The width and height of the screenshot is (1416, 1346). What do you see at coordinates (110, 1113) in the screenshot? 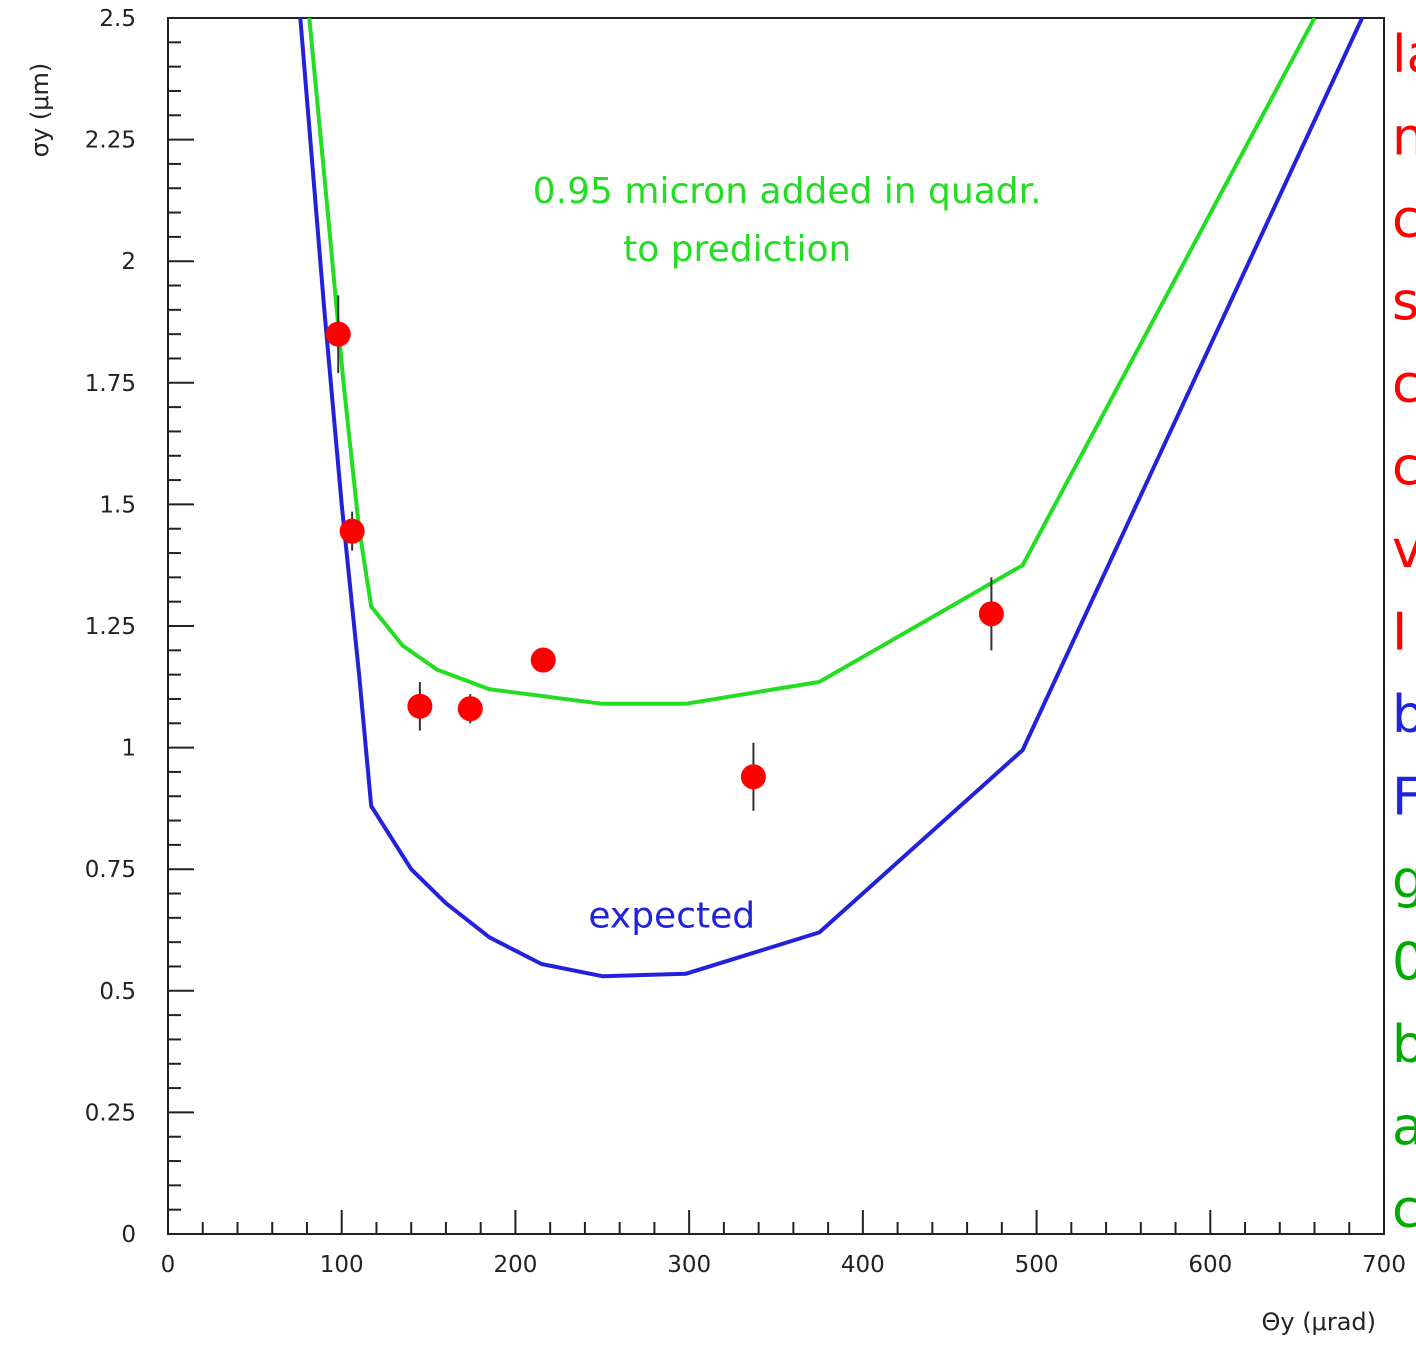
I see `y-tick-label: 0.25` at bounding box center [110, 1113].